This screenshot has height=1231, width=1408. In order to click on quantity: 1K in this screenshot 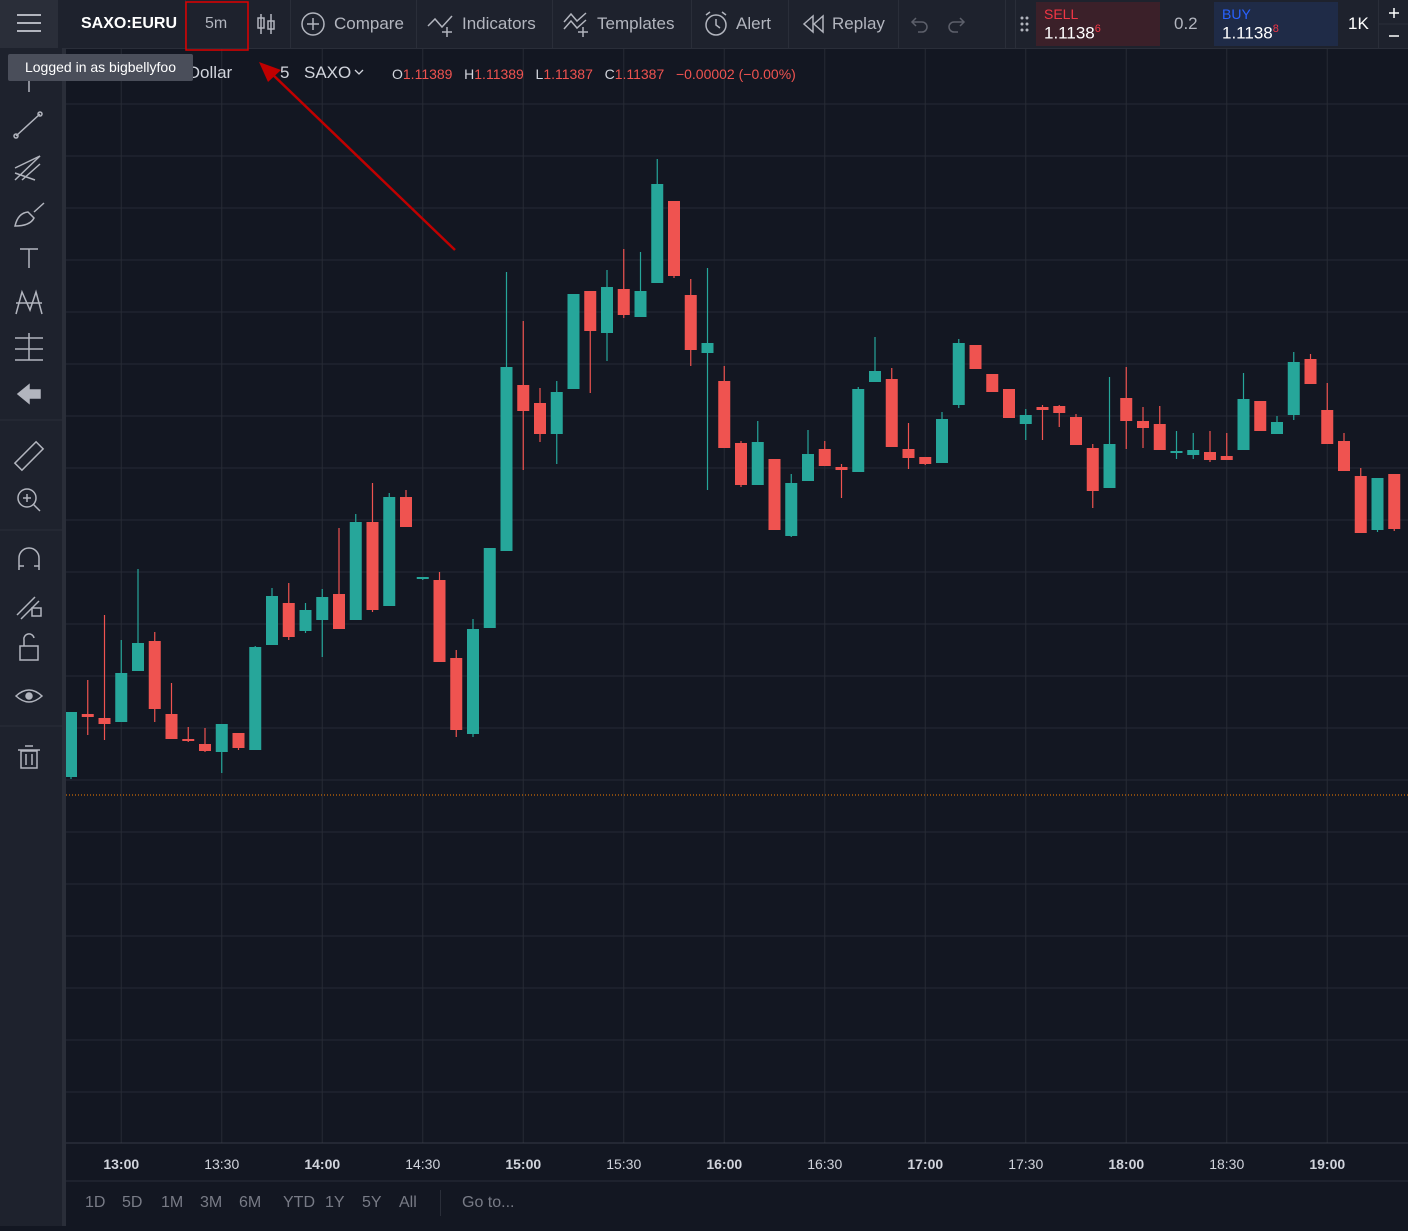, I will do `click(1358, 23)`.